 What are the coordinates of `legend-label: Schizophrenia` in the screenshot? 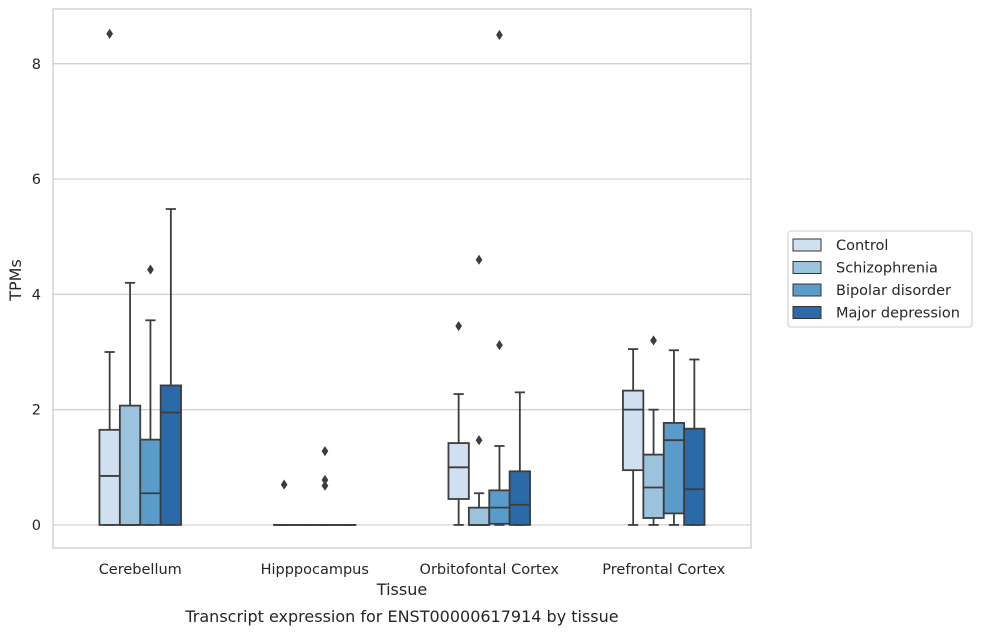 It's located at (887, 269).